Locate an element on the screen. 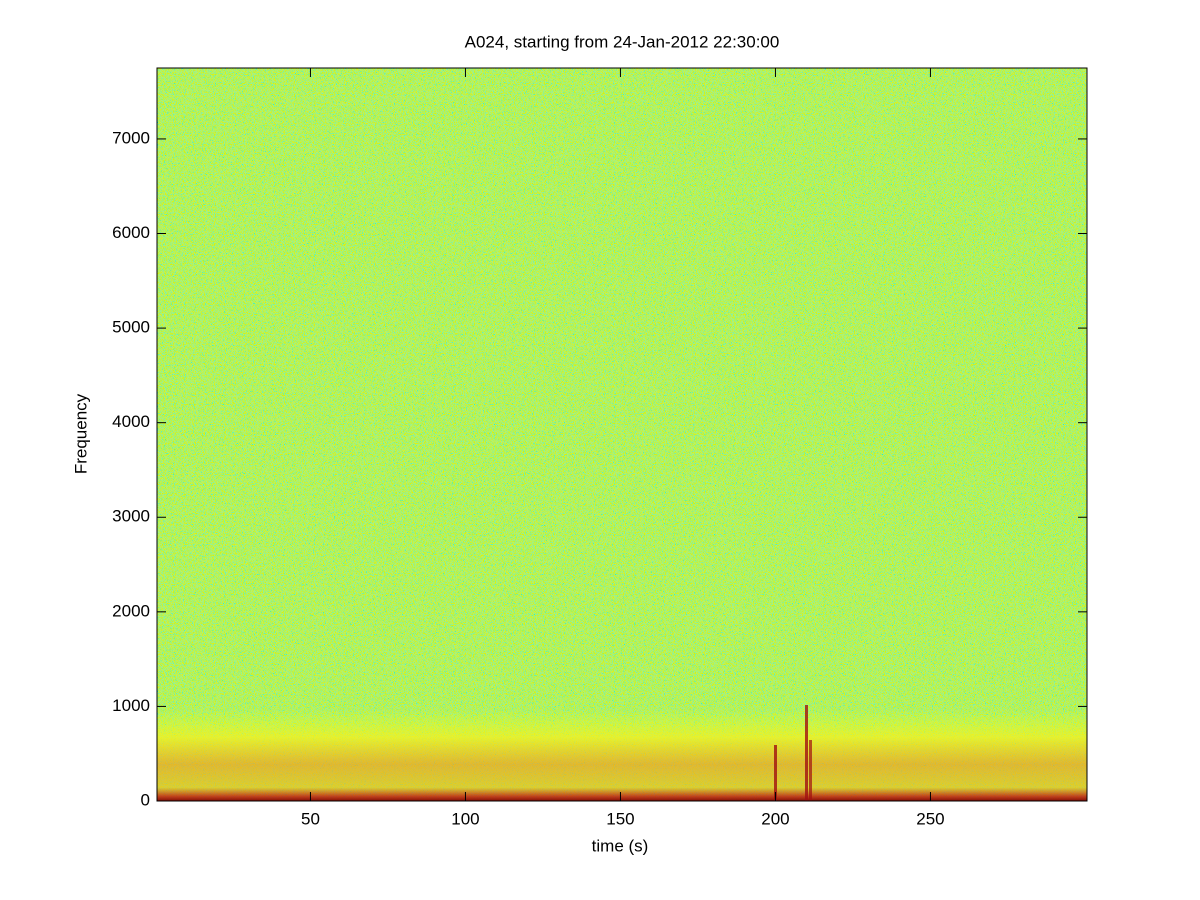 This screenshot has width=1200, height=900. x-tick-label: 50 is located at coordinates (310, 818).